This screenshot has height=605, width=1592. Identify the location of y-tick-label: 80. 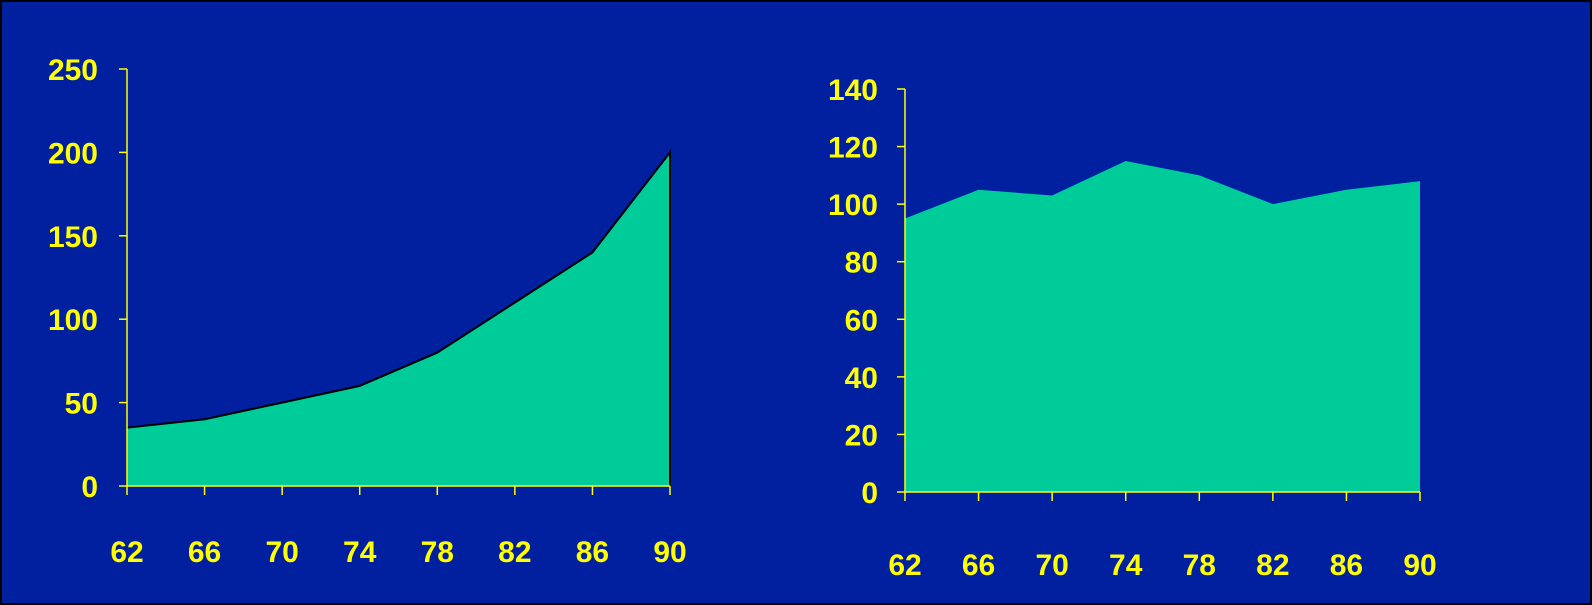
(861, 263).